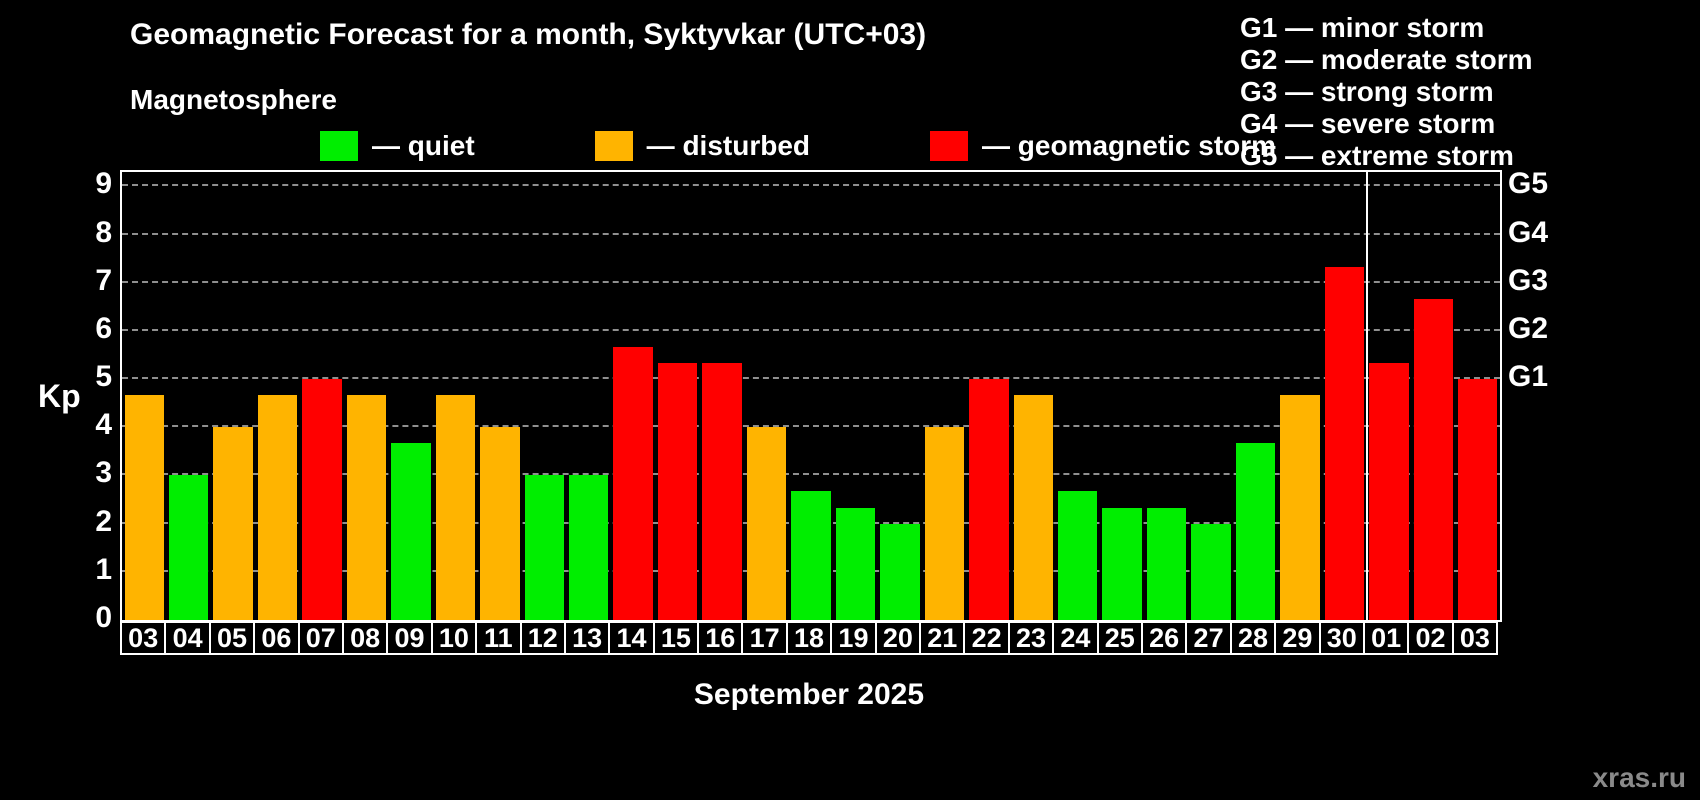 The width and height of the screenshot is (1700, 800). What do you see at coordinates (454, 638) in the screenshot?
I see `day-label-7: 10` at bounding box center [454, 638].